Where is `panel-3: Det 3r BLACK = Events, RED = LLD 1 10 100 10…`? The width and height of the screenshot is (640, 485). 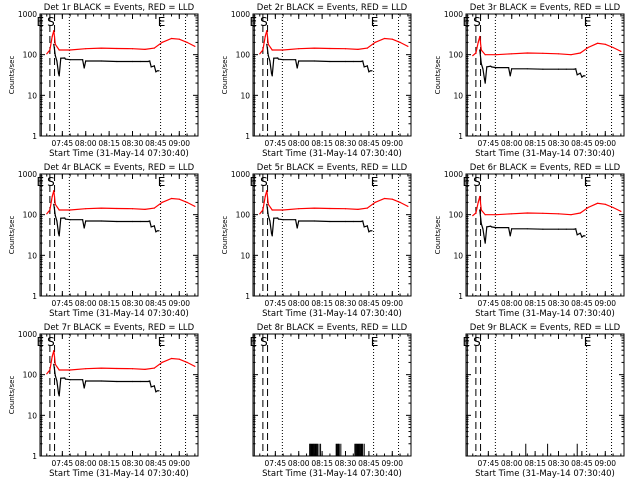
panel-3: Det 3r BLACK = Events, RED = LLD 1 10 100 10… is located at coordinates (529, 81).